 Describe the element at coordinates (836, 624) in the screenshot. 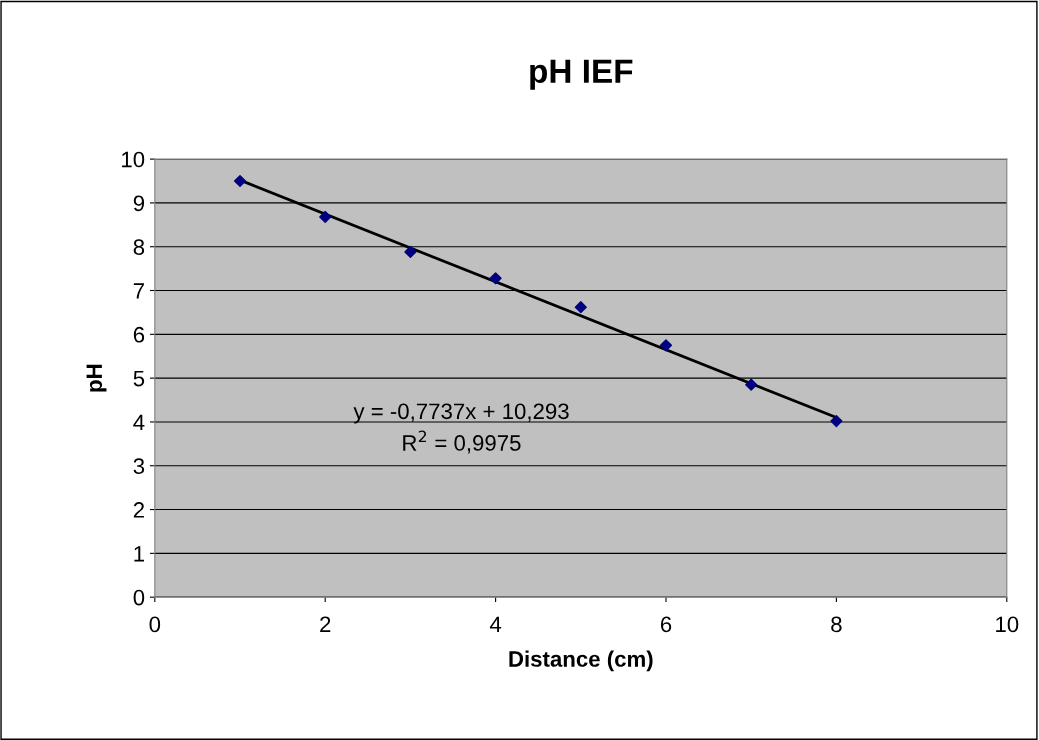

I see `x-tick-label: 8` at that location.